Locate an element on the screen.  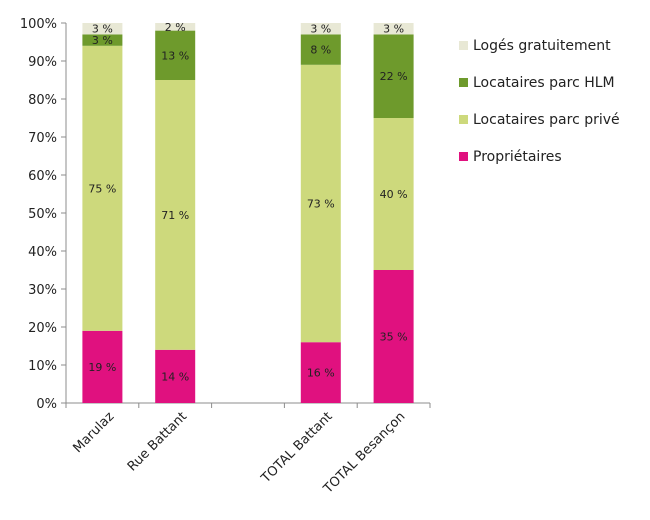
y-tick-label: 70% is located at coordinates (42, 138).